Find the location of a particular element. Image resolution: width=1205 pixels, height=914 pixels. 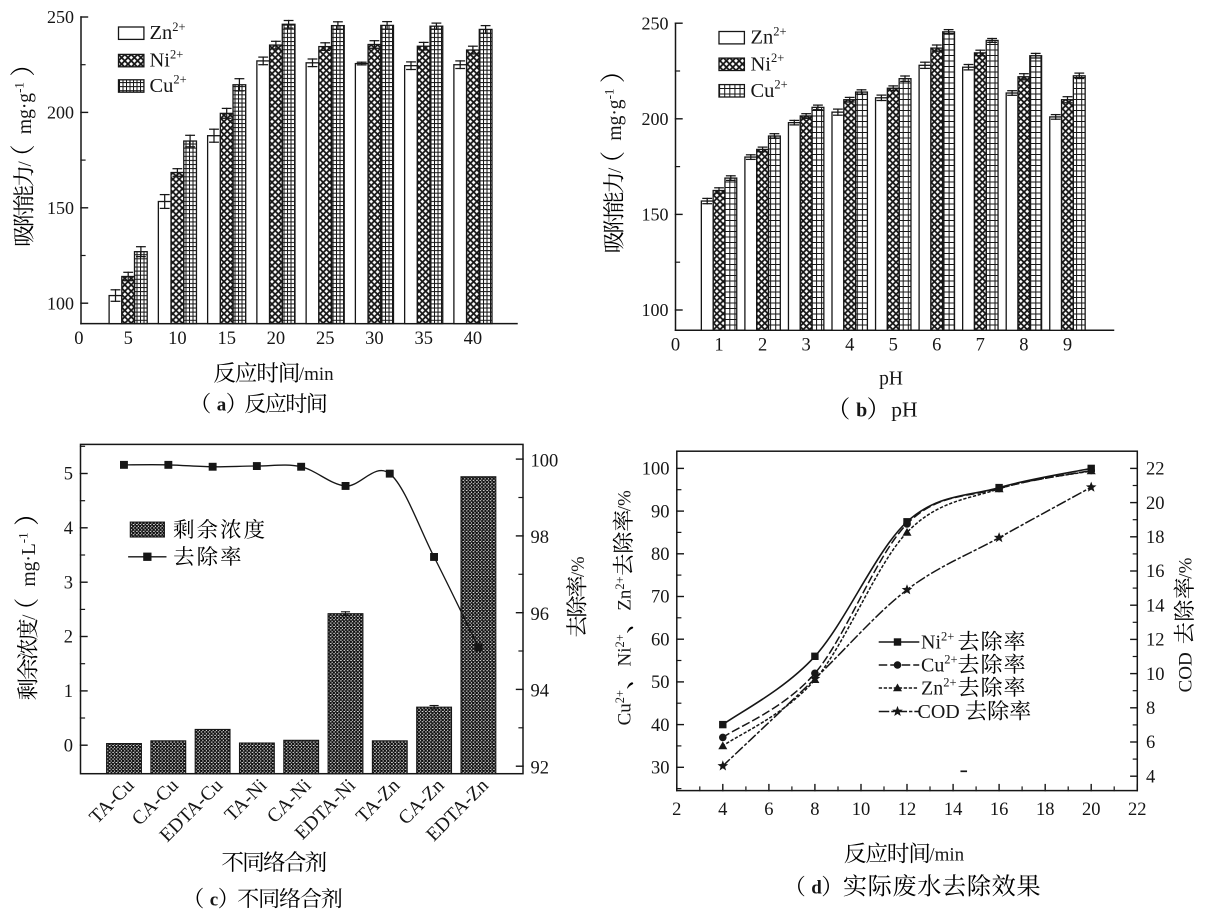

svg-text: 35 is located at coordinates (423, 339).